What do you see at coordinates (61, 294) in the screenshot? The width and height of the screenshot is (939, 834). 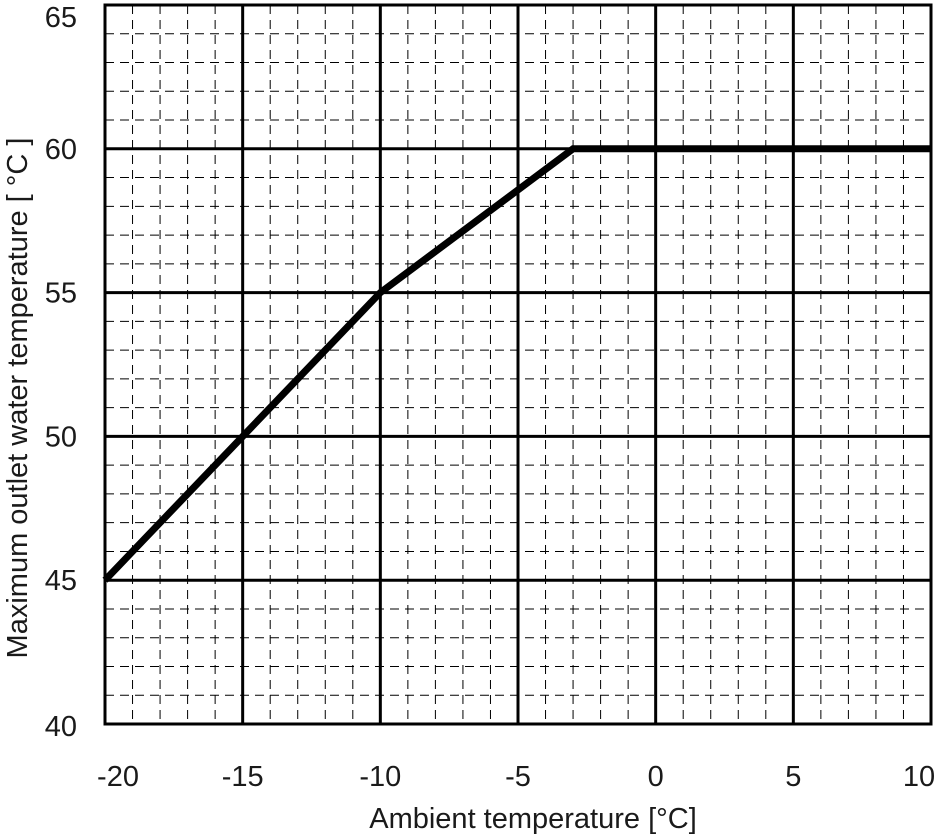 I see `y-tick-label: 55` at bounding box center [61, 294].